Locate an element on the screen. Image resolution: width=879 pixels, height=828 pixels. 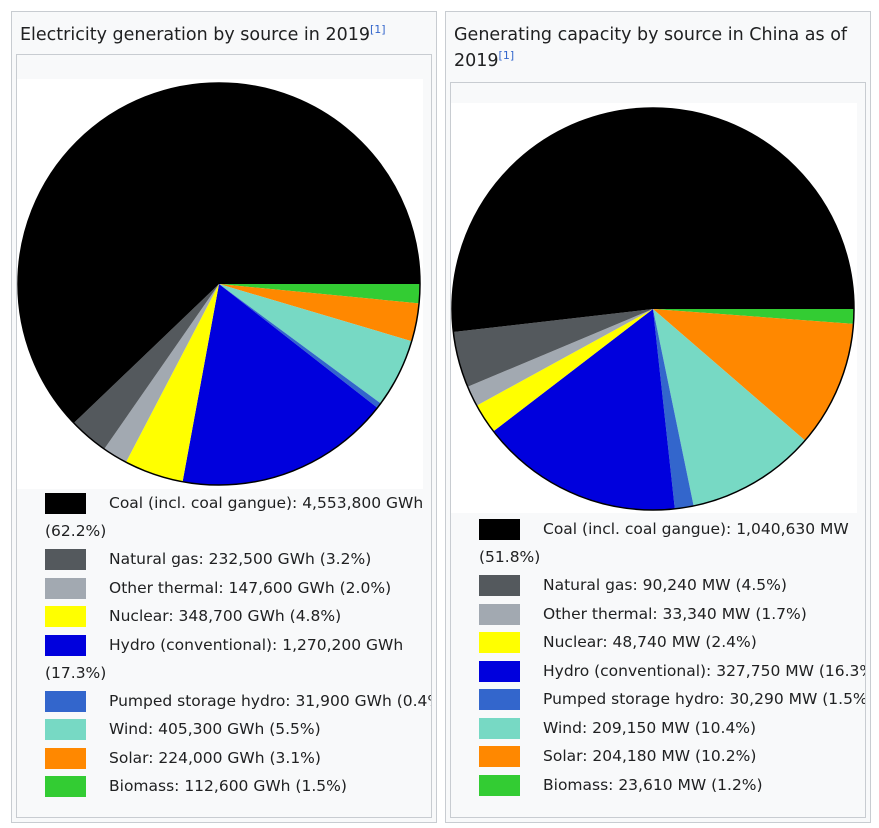
legend-item: Wind: 405,300 GWh (5.5%) is located at coordinates (238, 729).